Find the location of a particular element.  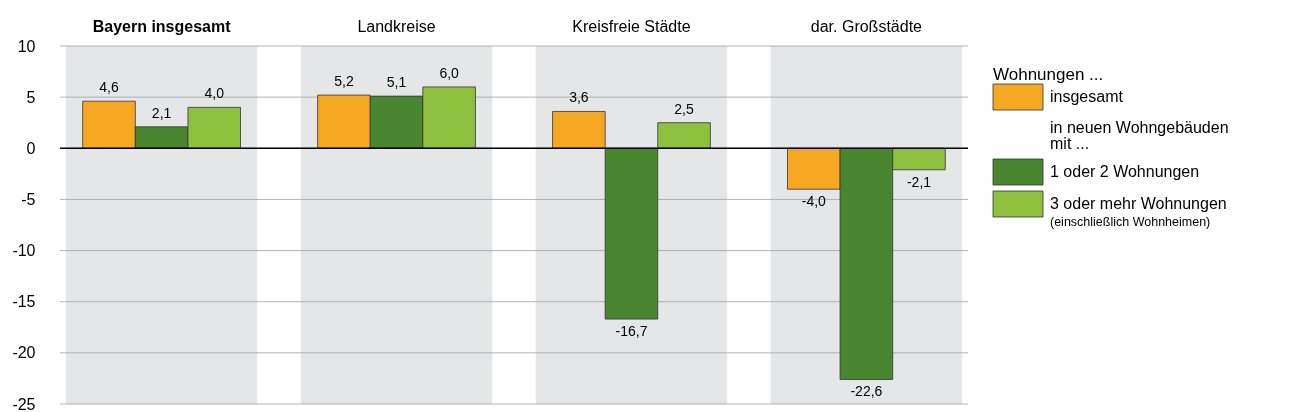

y-tick-label: 5 is located at coordinates (31, 97).